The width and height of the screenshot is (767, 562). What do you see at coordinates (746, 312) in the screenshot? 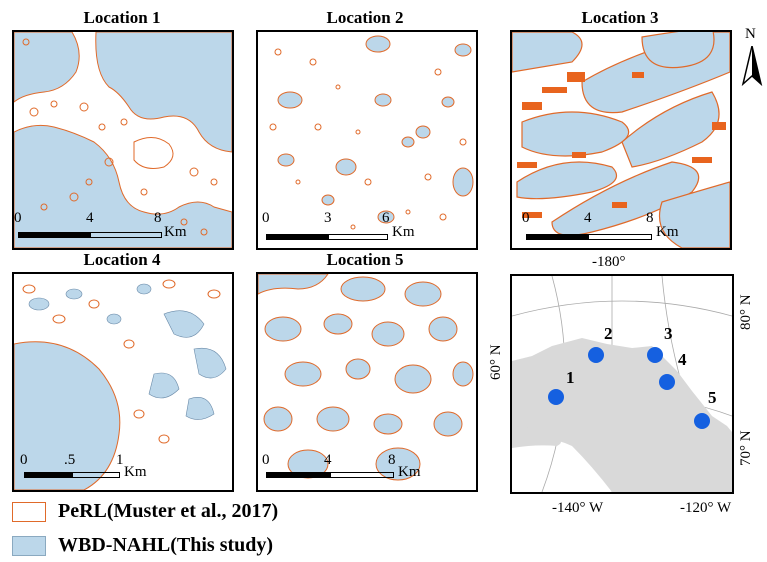
I see `overview-right-label-80: 80° N` at bounding box center [746, 312].